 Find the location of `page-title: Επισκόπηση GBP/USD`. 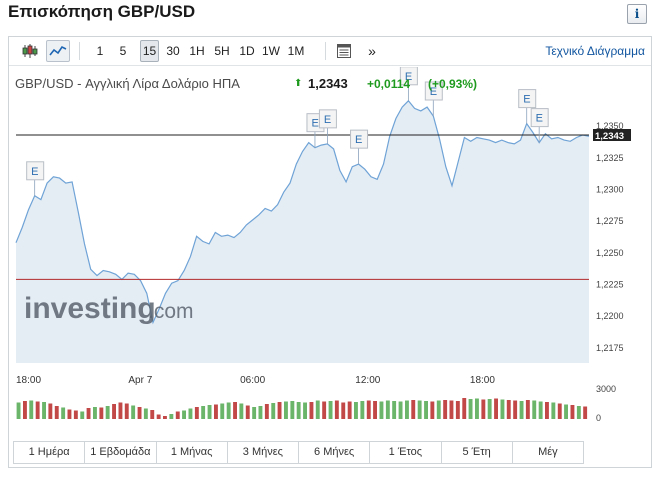

page-title: Επισκόπηση GBP/USD is located at coordinates (102, 11).